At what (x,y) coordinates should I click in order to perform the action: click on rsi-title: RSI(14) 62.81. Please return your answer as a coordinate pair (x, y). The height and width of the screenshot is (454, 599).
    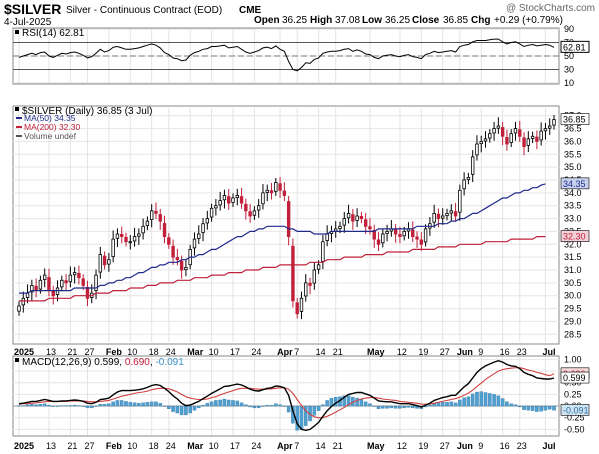
    Looking at the image, I should click on (50, 33).